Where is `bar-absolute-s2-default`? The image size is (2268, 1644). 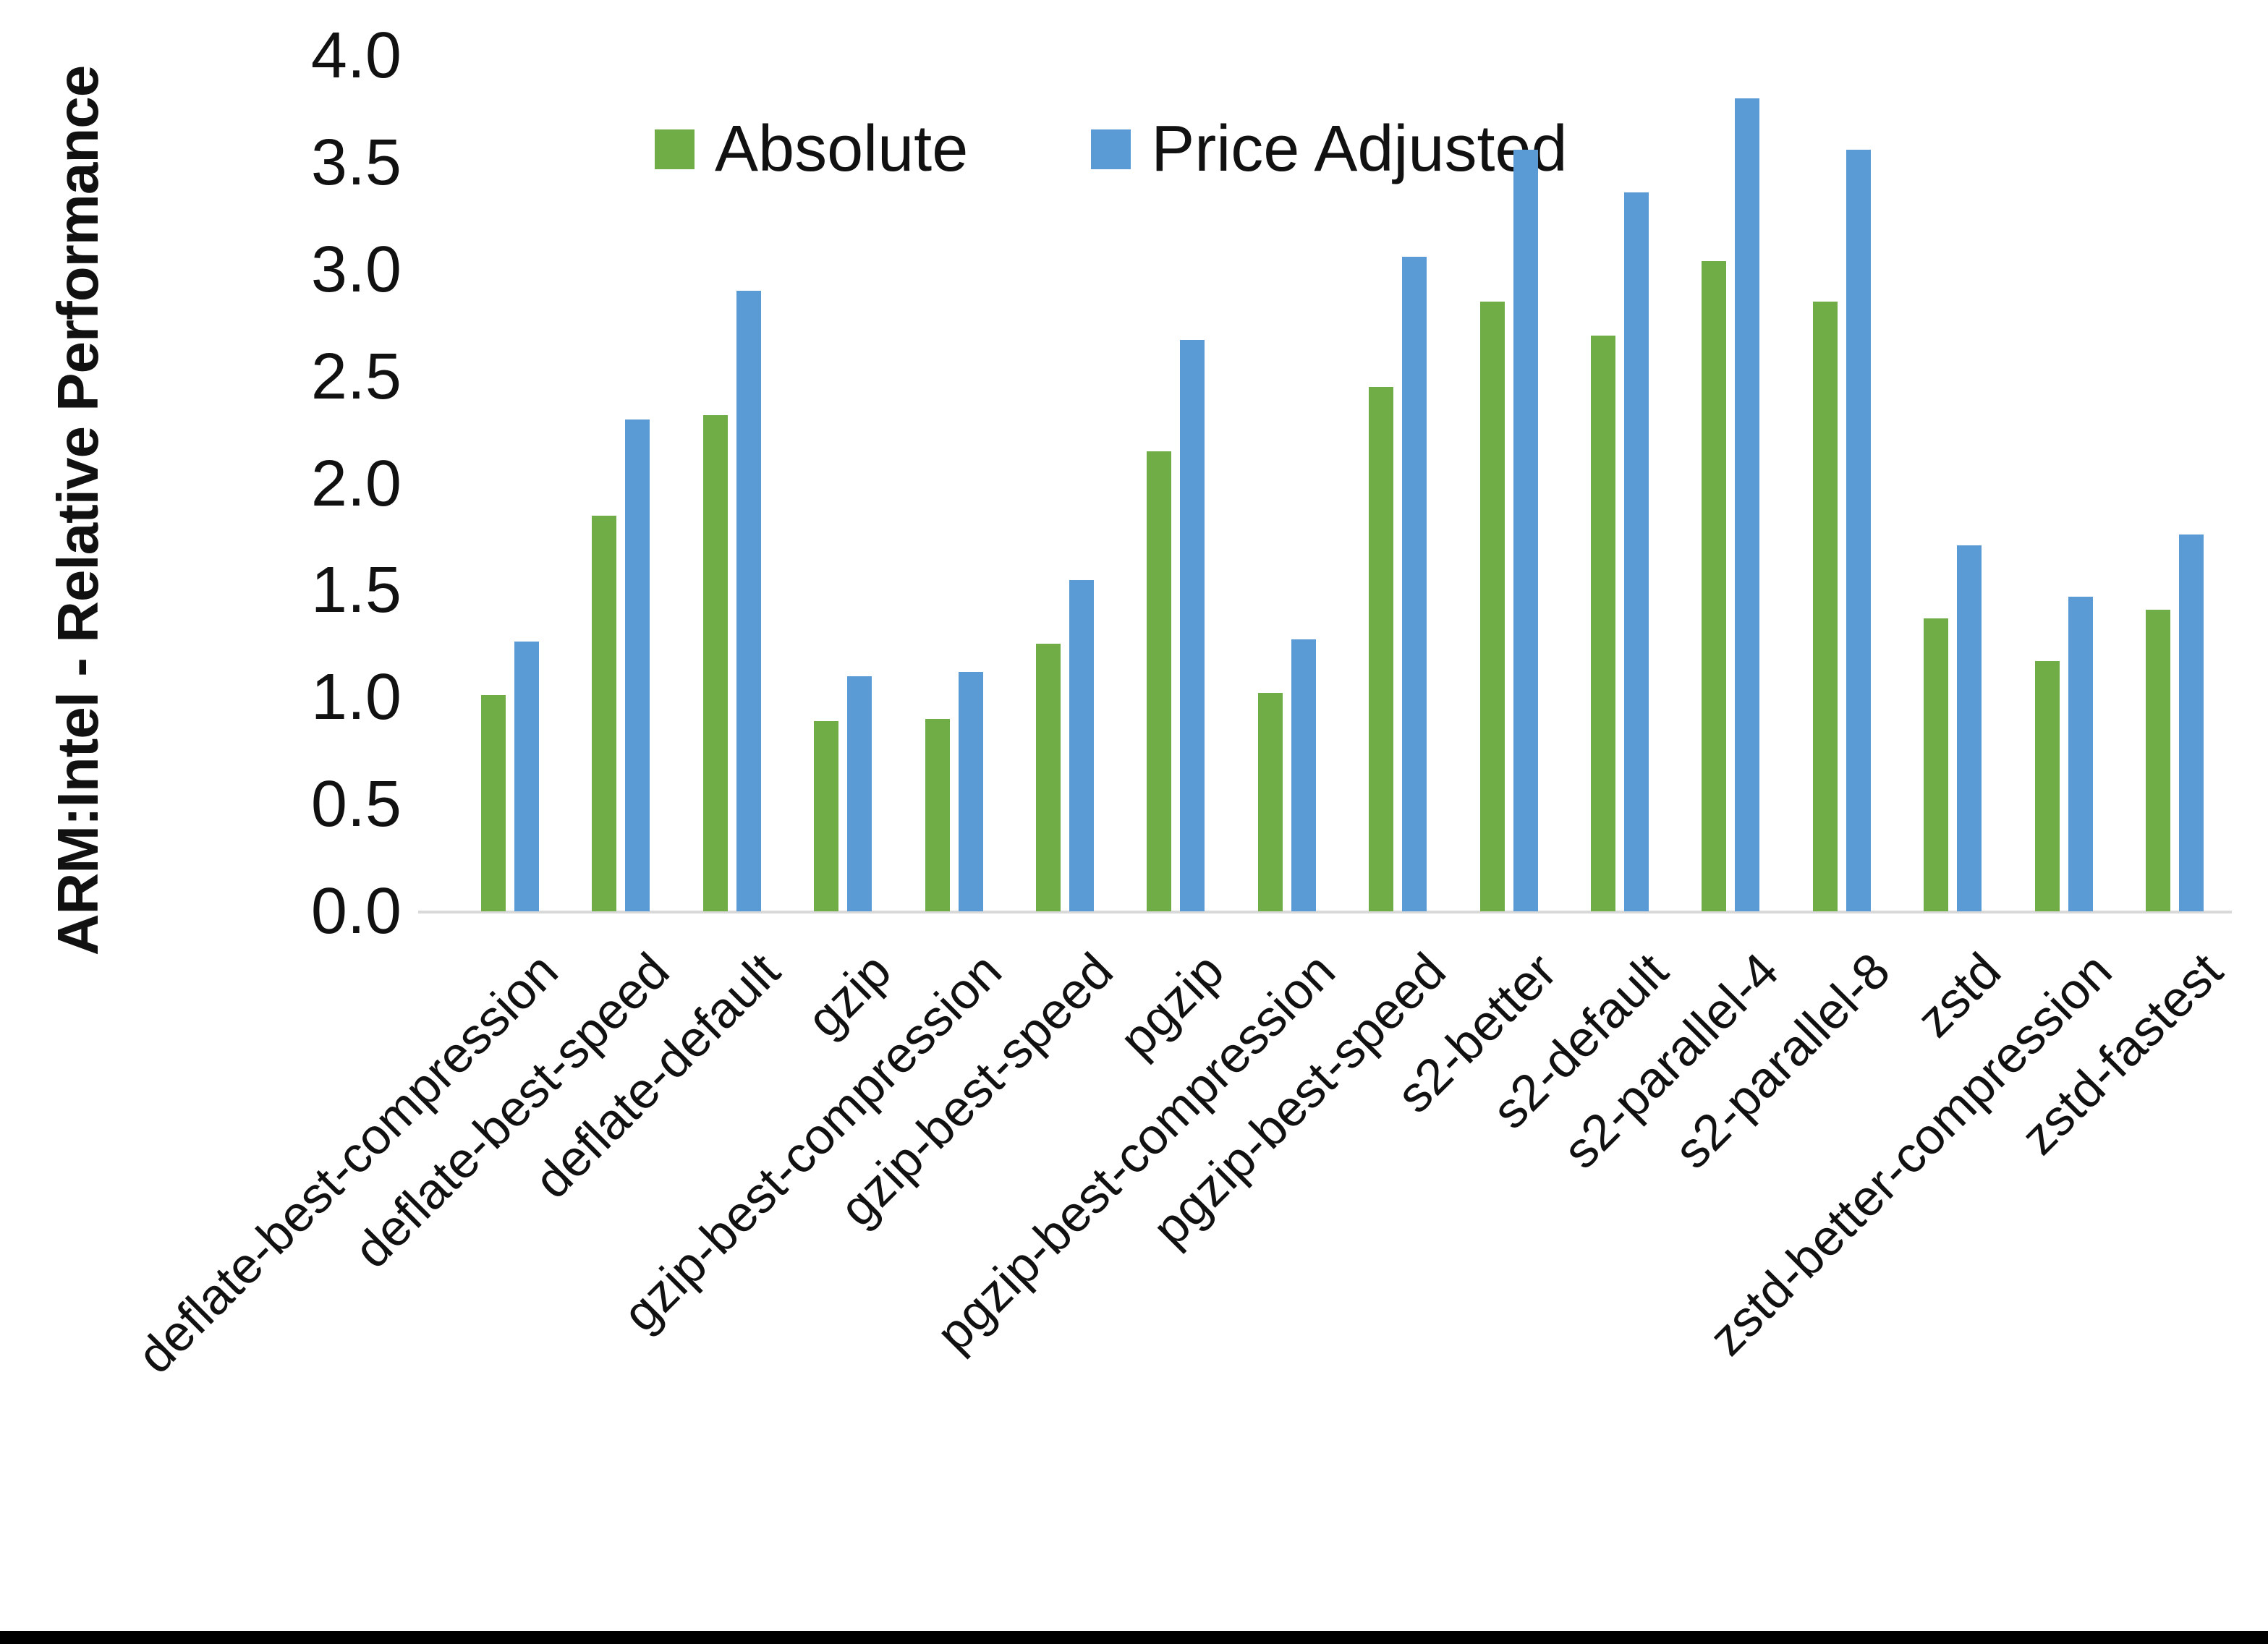
bar-absolute-s2-default is located at coordinates (1603, 623).